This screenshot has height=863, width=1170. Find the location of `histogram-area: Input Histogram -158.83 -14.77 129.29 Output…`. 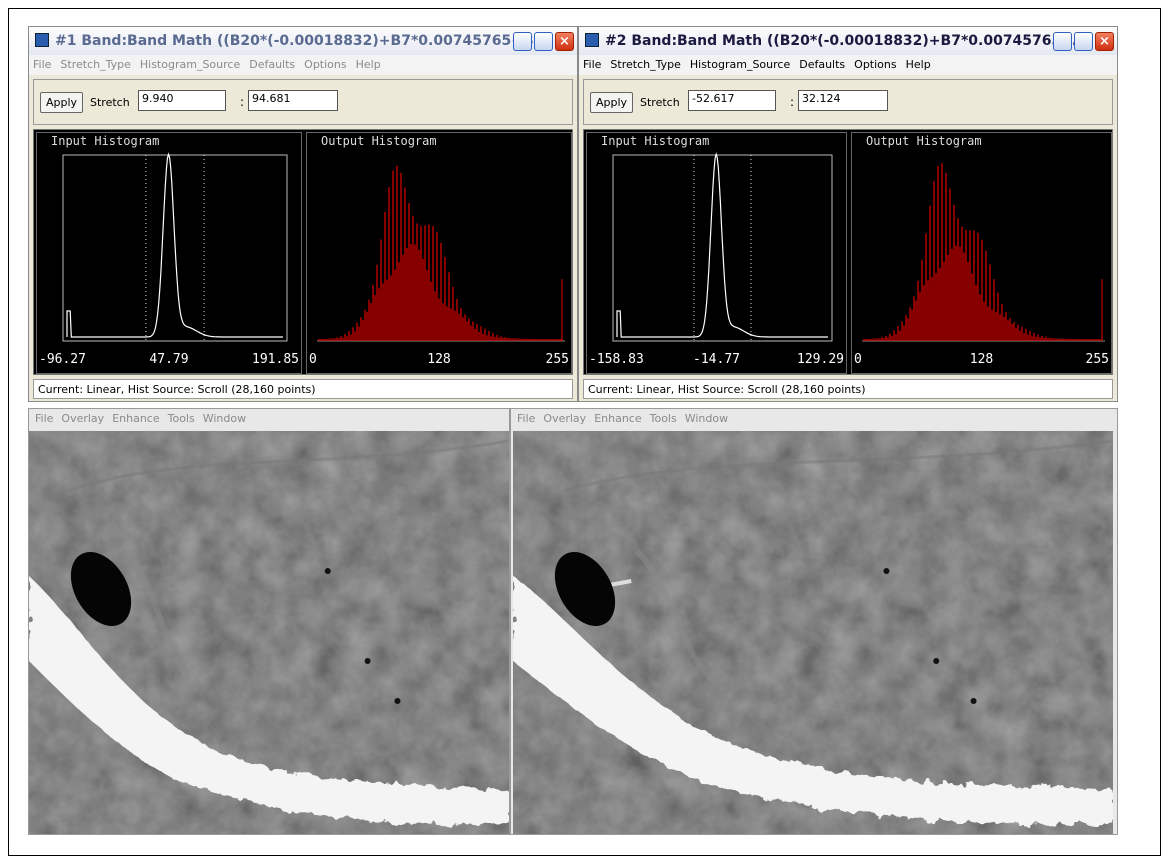

histogram-area: Input Histogram -158.83 -14.77 129.29 Output… is located at coordinates (848, 252).